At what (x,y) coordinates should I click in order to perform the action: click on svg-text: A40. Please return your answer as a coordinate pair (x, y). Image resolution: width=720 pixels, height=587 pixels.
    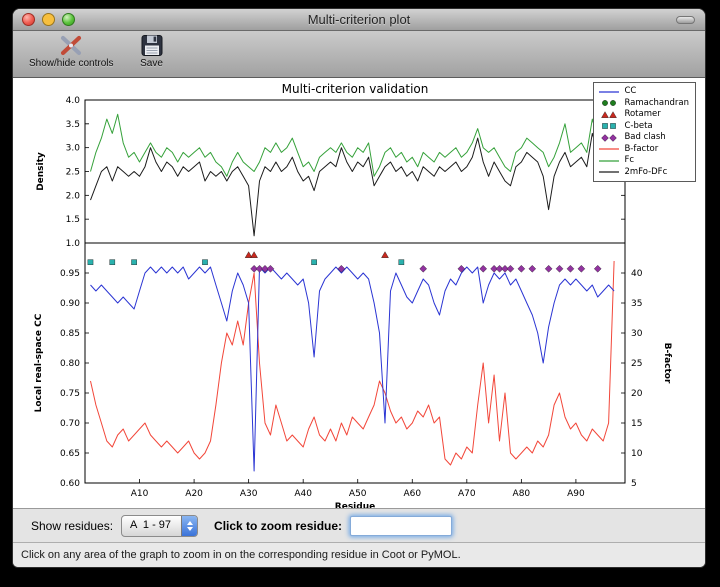
    Looking at the image, I should click on (303, 494).